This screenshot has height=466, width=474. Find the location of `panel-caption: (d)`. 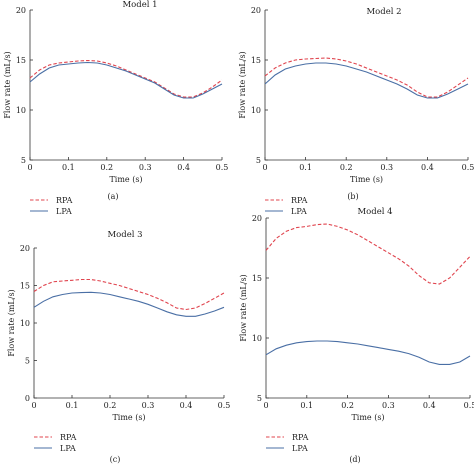

panel-caption: (d) is located at coordinates (354, 459).